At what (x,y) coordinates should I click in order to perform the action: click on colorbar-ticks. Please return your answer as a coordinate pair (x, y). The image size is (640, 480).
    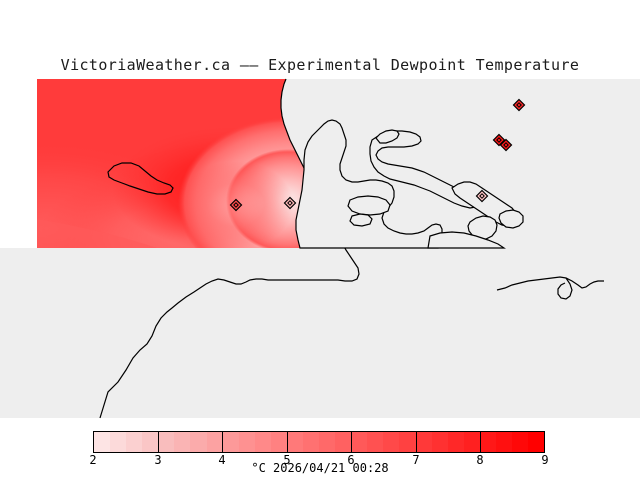
    Looking at the image, I should click on (319, 442).